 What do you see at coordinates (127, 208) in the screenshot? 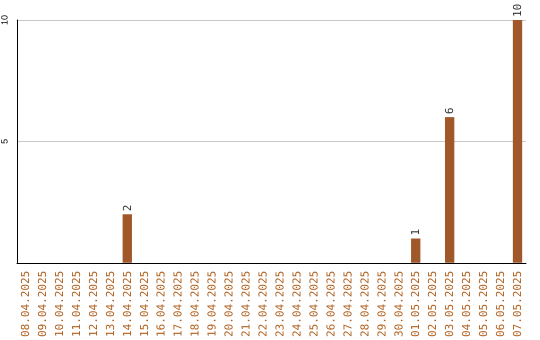
I see `data-label: 2` at bounding box center [127, 208].